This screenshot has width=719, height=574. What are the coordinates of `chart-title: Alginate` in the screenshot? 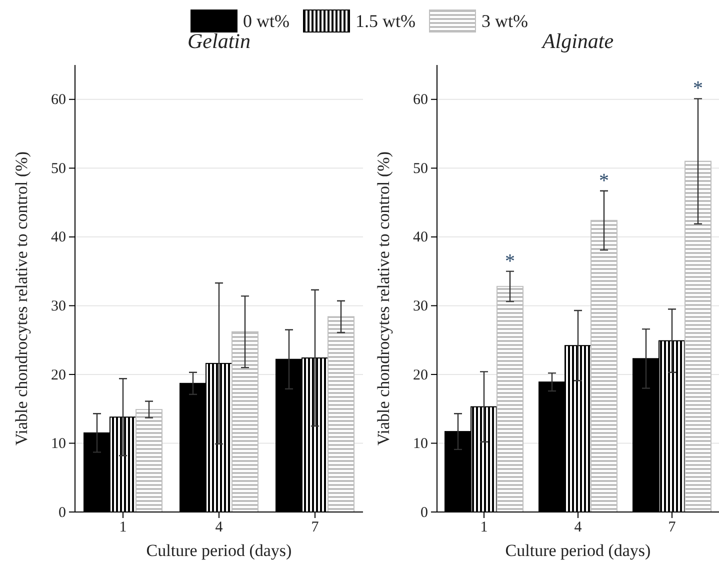 It's located at (577, 41).